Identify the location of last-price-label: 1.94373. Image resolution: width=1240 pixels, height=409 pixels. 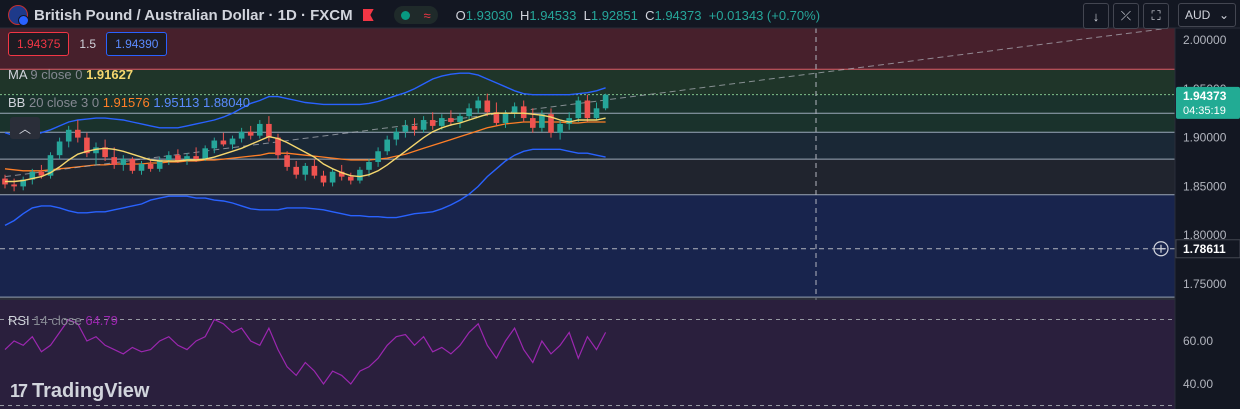
(1205, 96).